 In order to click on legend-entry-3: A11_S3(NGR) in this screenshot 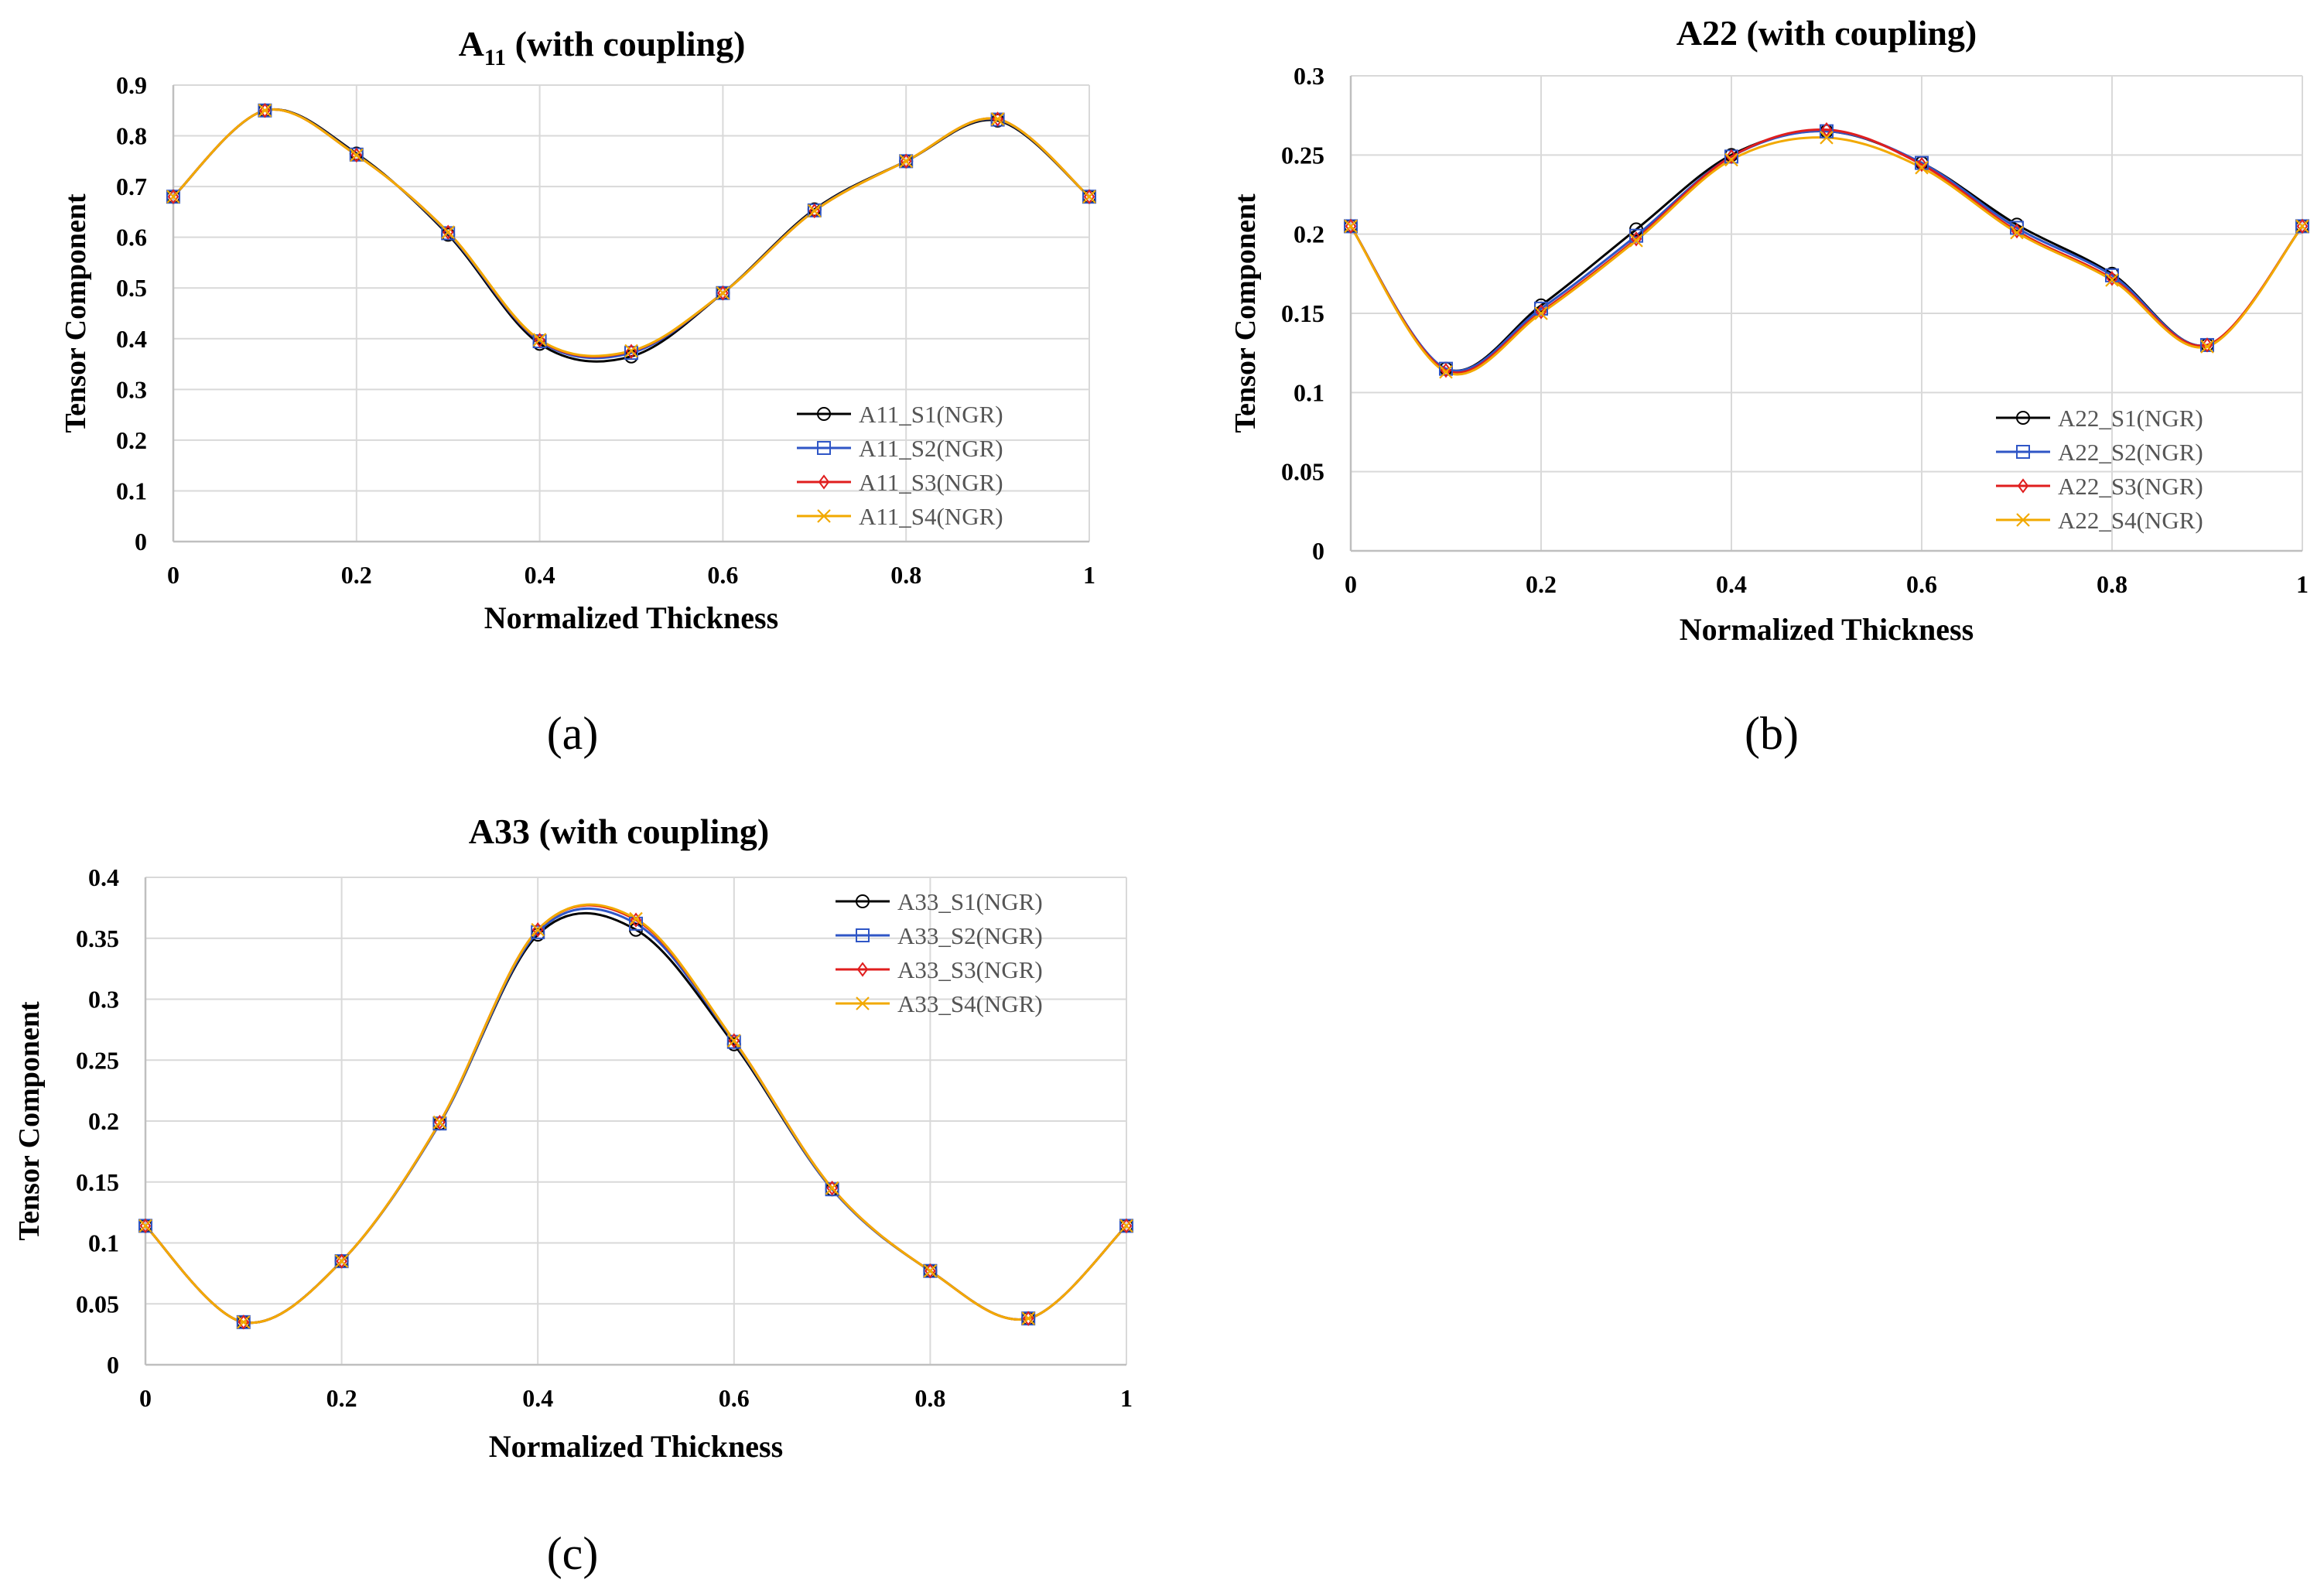, I will do `click(900, 482)`.